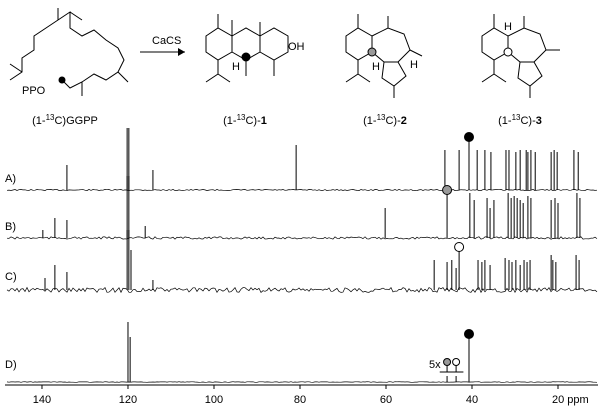 This screenshot has width=600, height=409. I want to click on panel-label: C), so click(11, 277).